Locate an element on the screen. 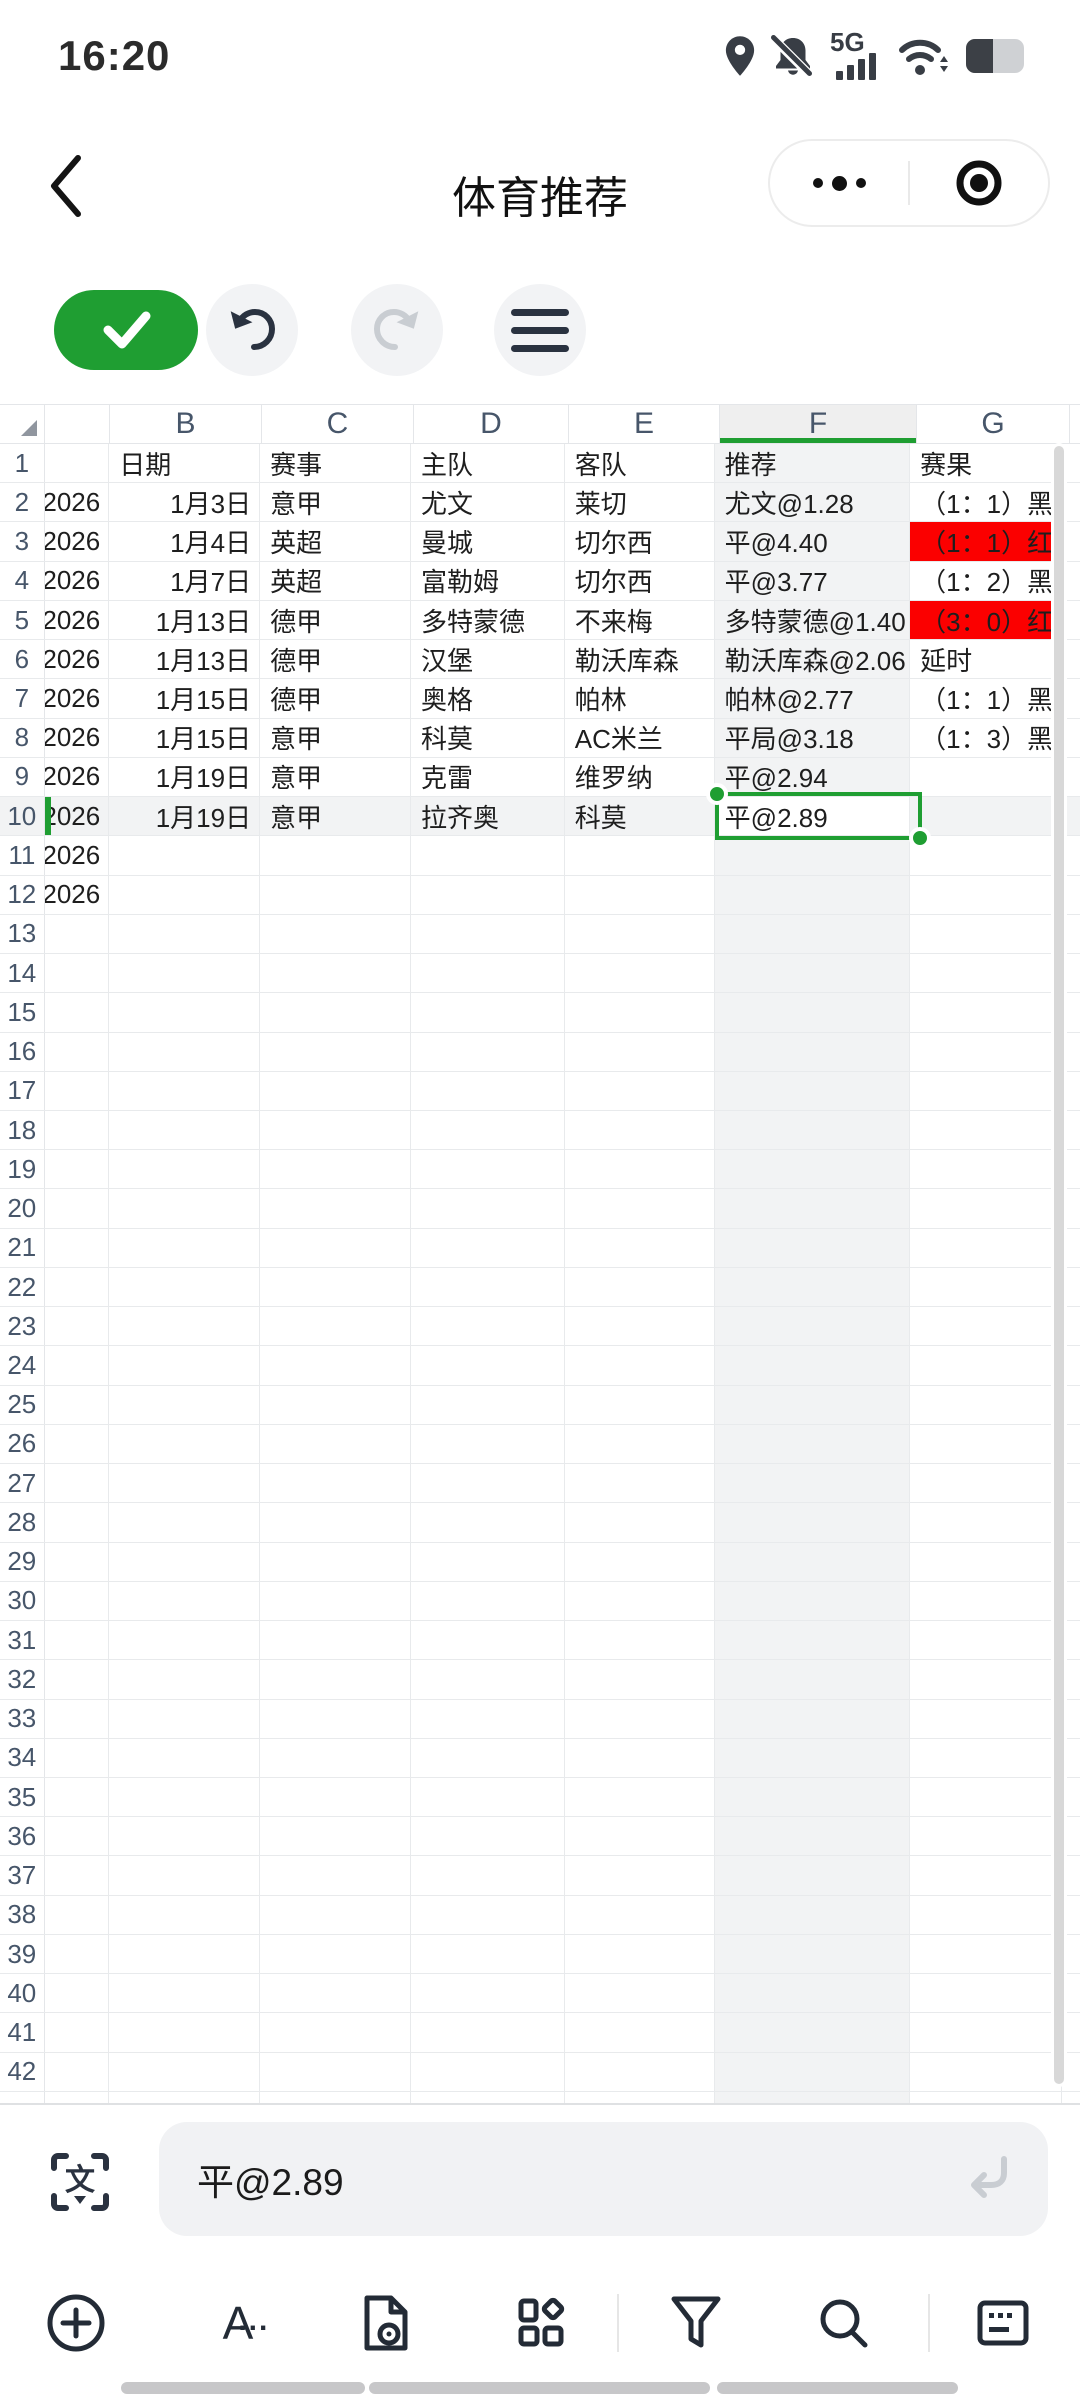 This screenshot has width=1080, height=2400. cell-B3: 1月4日 is located at coordinates (185, 541).